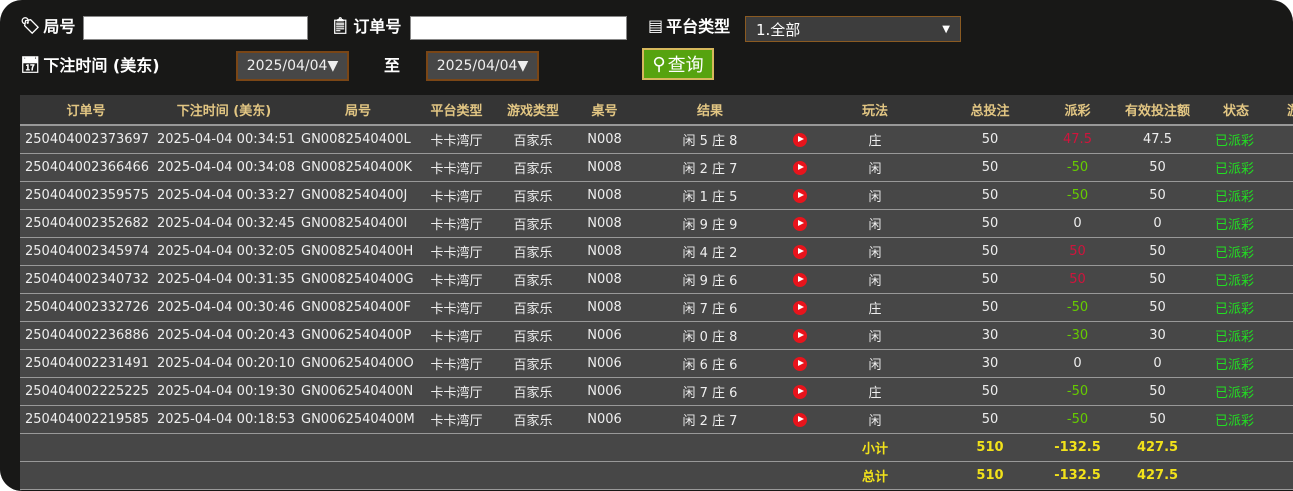  I want to click on total-payout: -132.5, so click(1077, 475).